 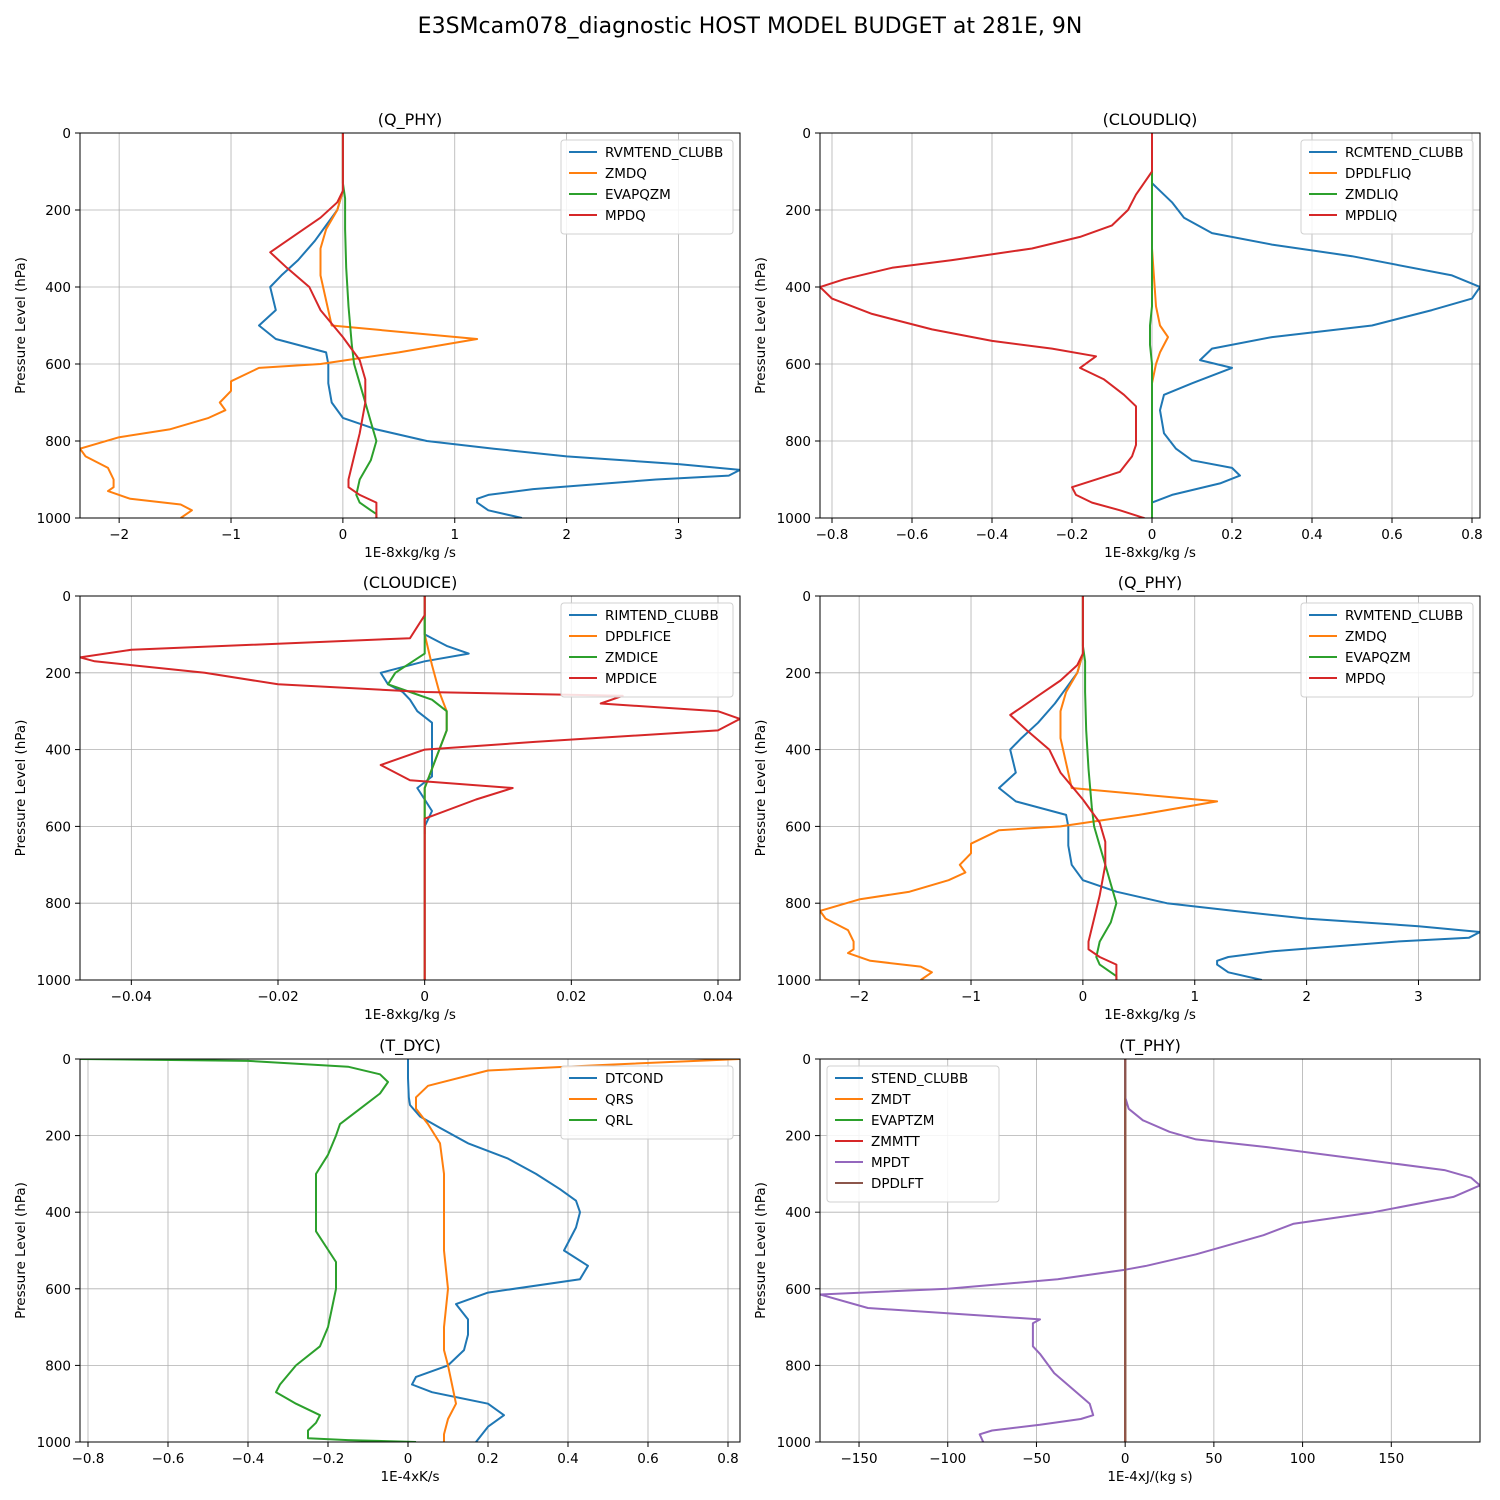 I want to click on x-tick-label: 2, so click(x=566, y=535).